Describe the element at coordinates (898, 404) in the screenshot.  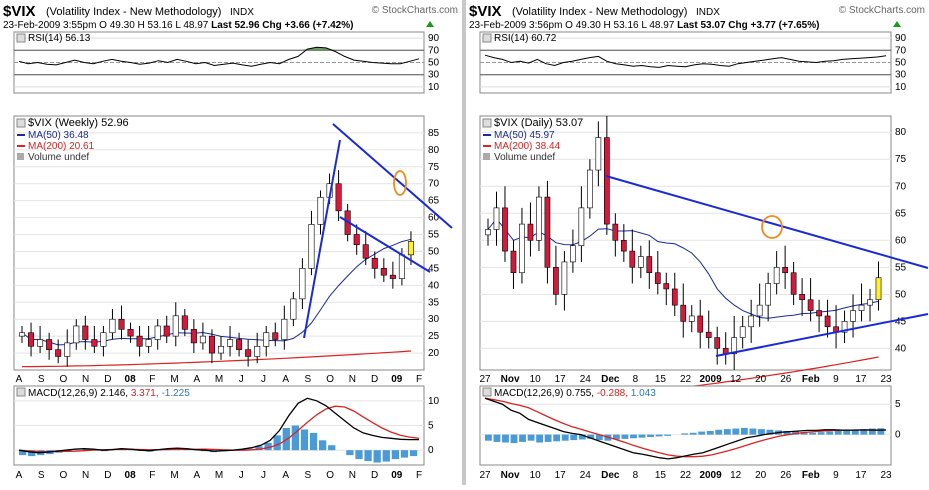
I see `macd-tick-label: 5` at that location.